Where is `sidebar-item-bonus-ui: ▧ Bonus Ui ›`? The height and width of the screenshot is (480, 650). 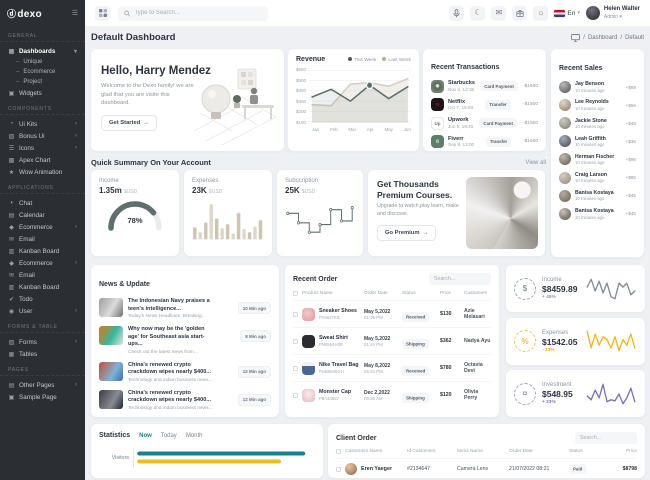
sidebar-item-bonus-ui: ▧ Bonus Ui › is located at coordinates (42, 136).